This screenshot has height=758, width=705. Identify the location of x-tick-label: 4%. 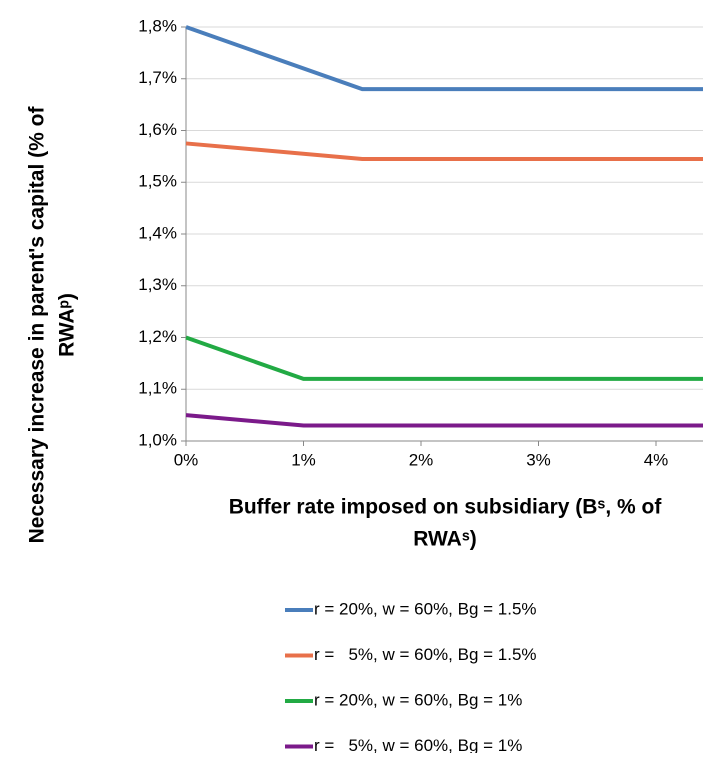
(656, 459).